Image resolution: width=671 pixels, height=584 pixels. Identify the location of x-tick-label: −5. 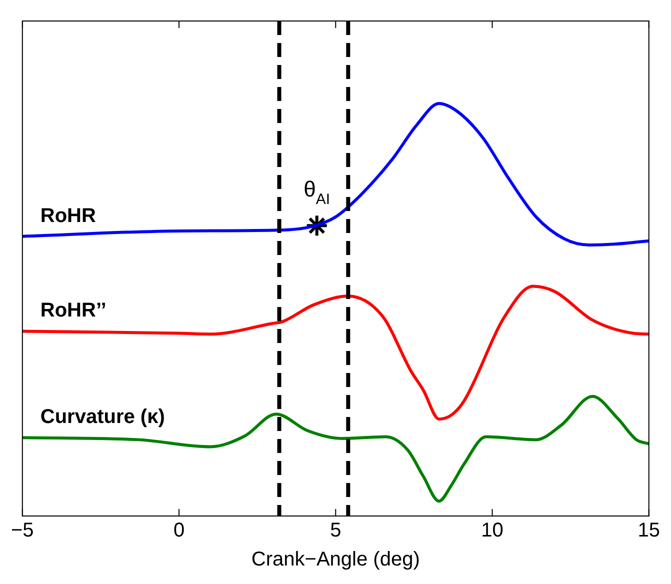
(22, 531).